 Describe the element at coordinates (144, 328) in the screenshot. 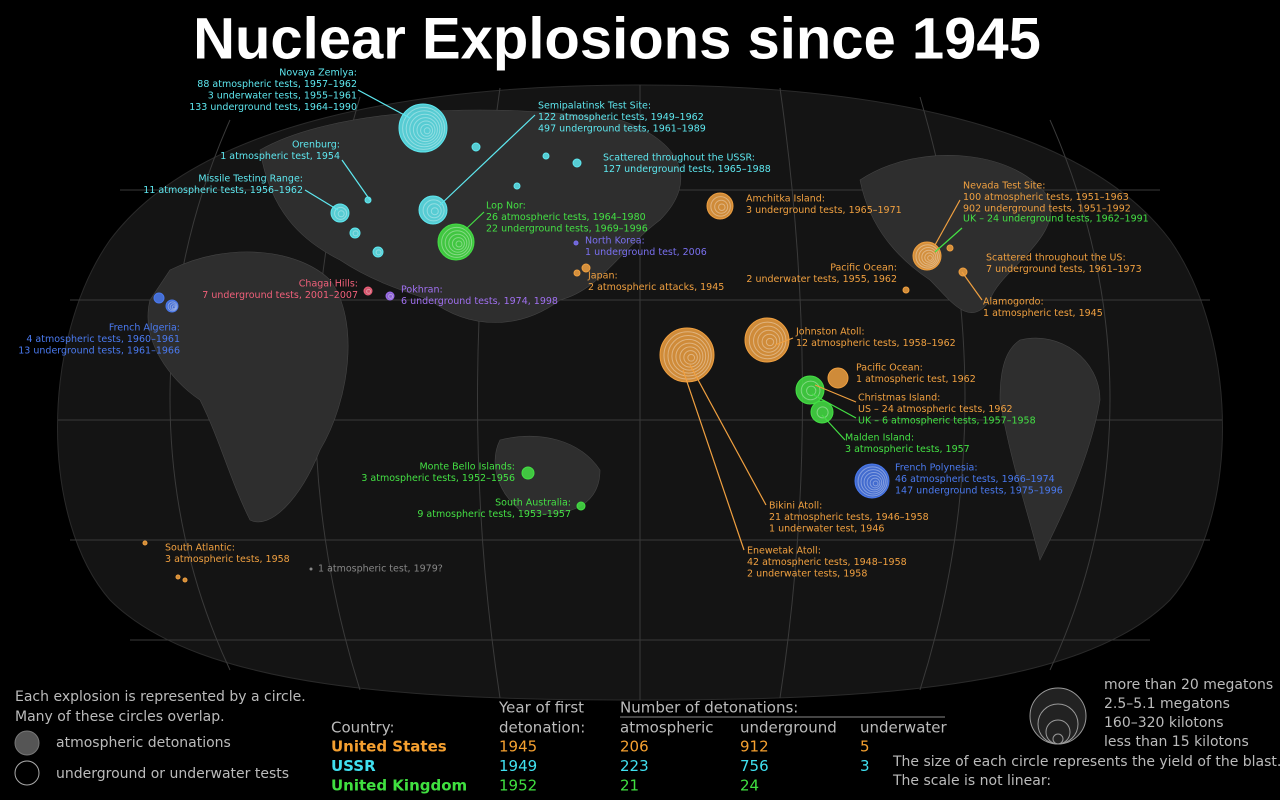

I see `annotation-text: French Algeria:` at that location.